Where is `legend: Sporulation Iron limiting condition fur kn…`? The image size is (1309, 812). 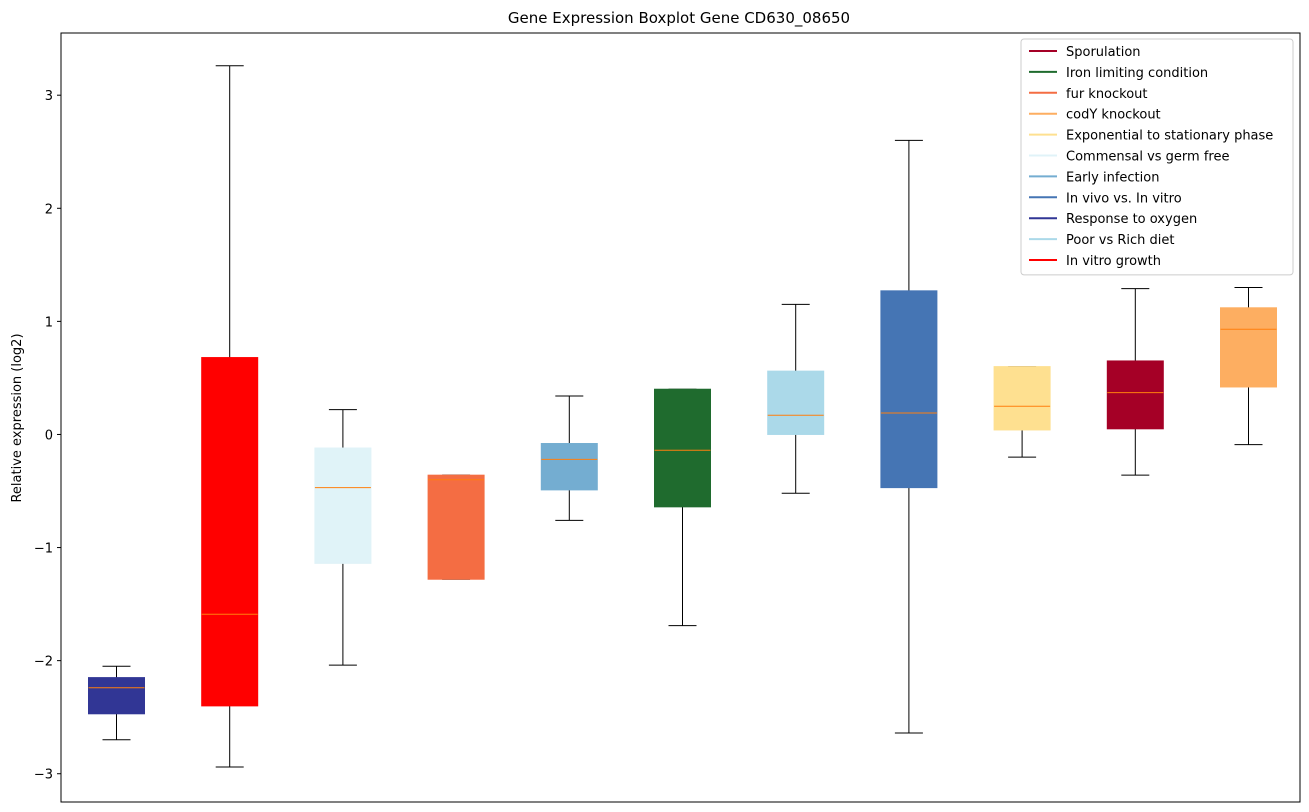 legend: Sporulation Iron limiting condition fur kn… is located at coordinates (1157, 157).